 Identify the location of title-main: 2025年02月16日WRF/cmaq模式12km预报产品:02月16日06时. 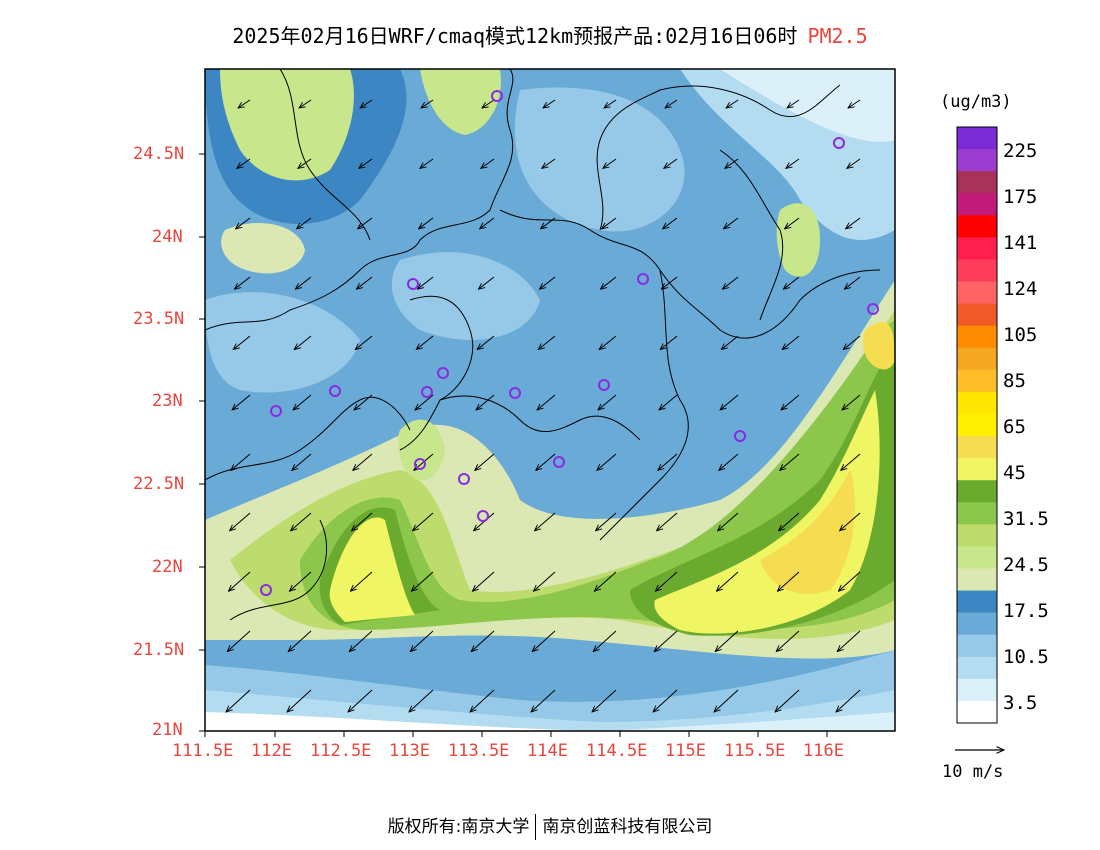
(515, 36).